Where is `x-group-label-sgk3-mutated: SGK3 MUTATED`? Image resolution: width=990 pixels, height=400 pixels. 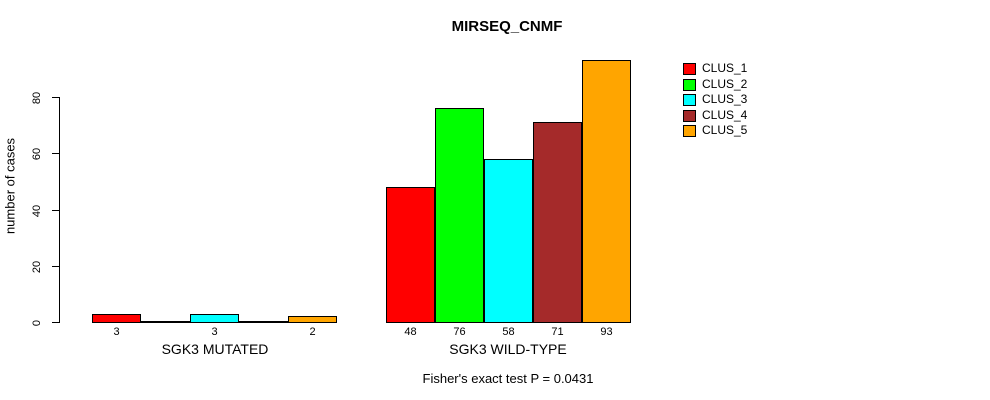 x-group-label-sgk3-mutated: SGK3 MUTATED is located at coordinates (215, 349).